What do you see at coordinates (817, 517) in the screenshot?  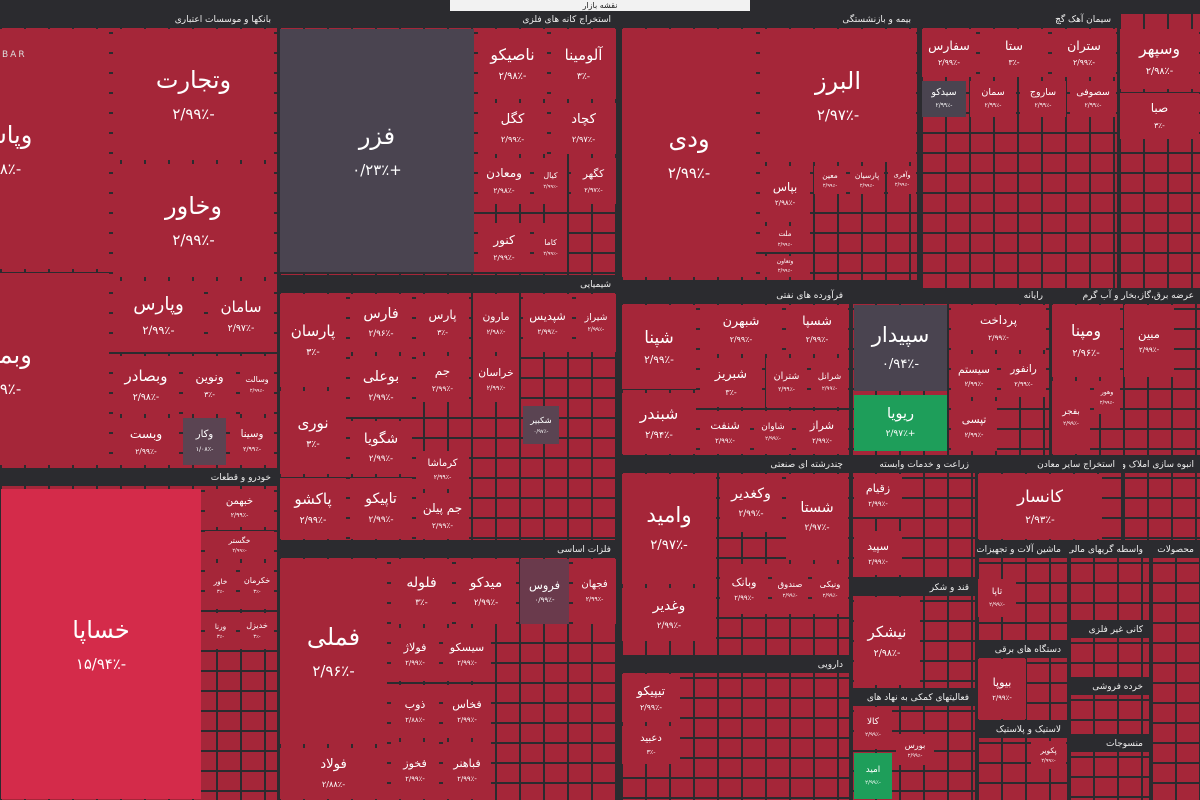 I see `stock-tile: شستا -۲/۹۷٪` at bounding box center [817, 517].